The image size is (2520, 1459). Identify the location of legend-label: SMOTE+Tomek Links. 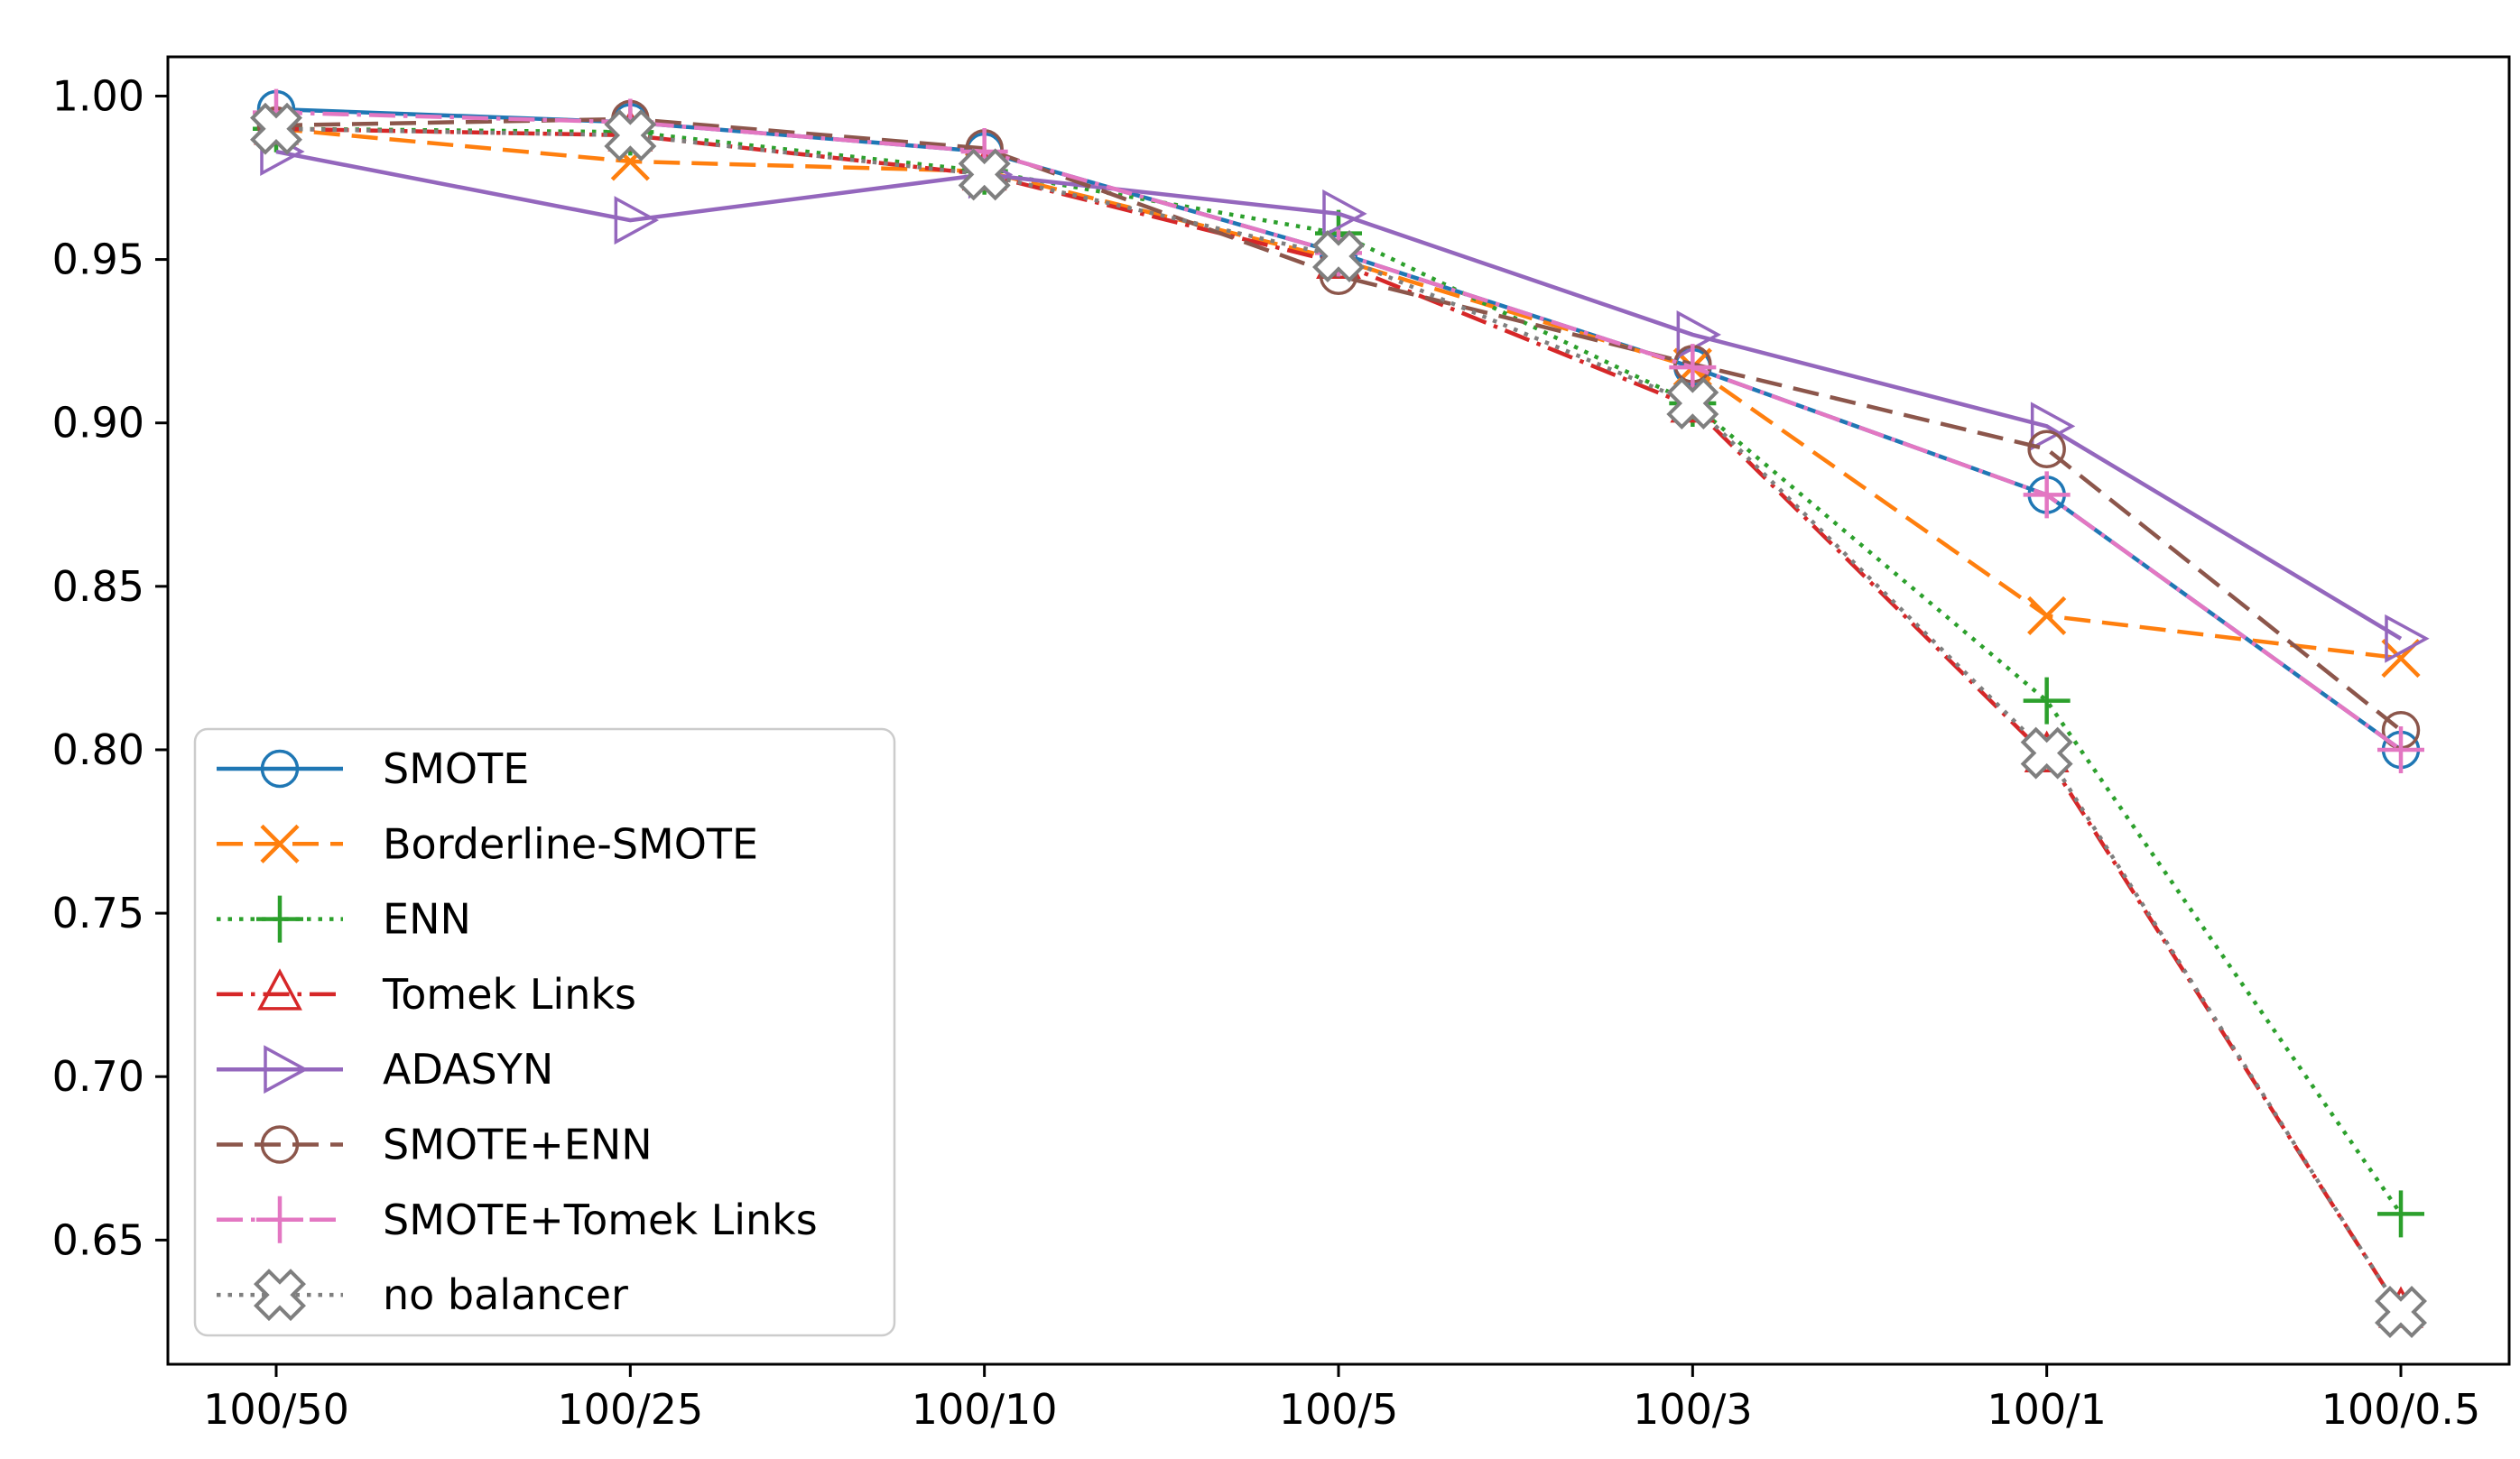
(600, 1220).